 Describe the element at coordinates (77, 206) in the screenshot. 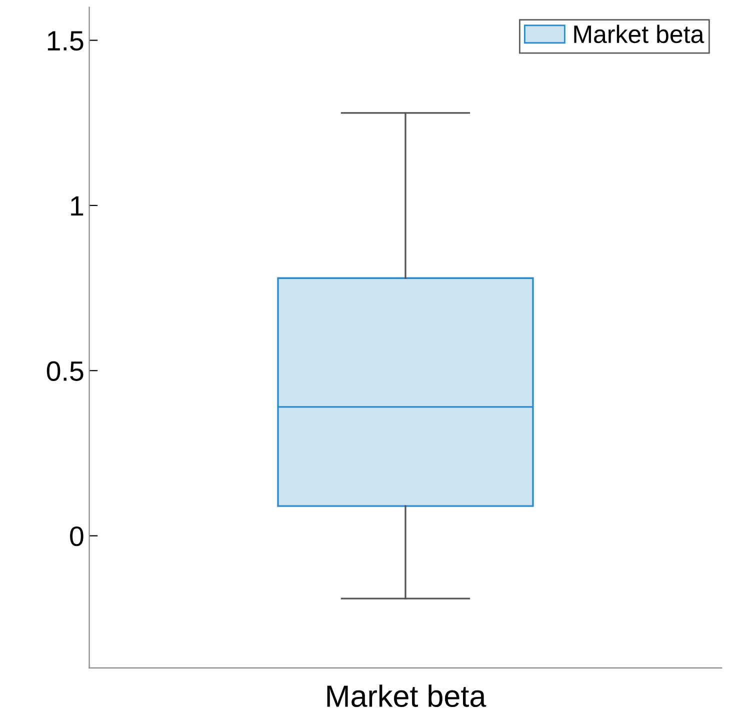

I see `y-tick-label: 1` at that location.